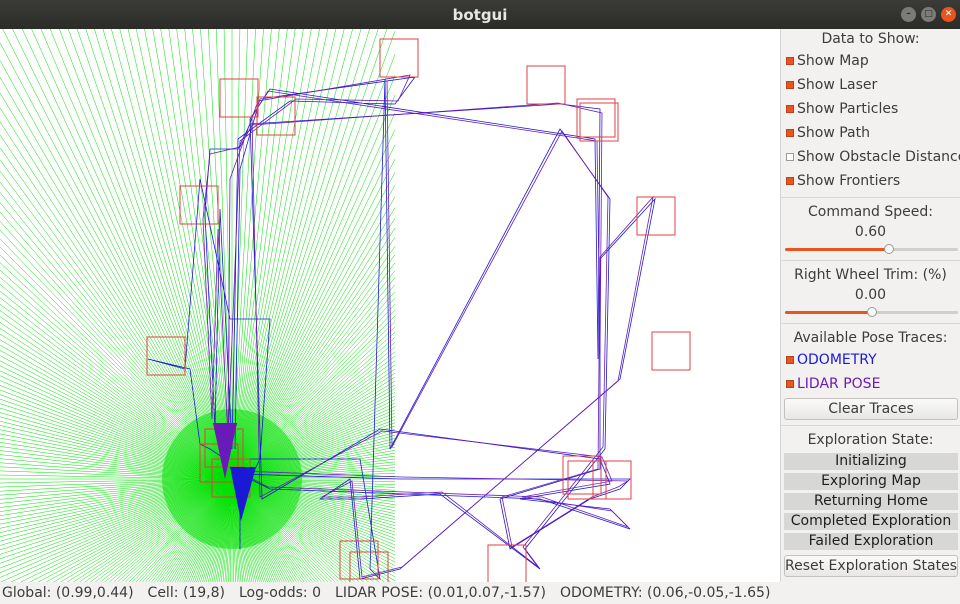  I want to click on checkbox-lidar-pose-trace: LIDAR POSE, so click(870, 384).